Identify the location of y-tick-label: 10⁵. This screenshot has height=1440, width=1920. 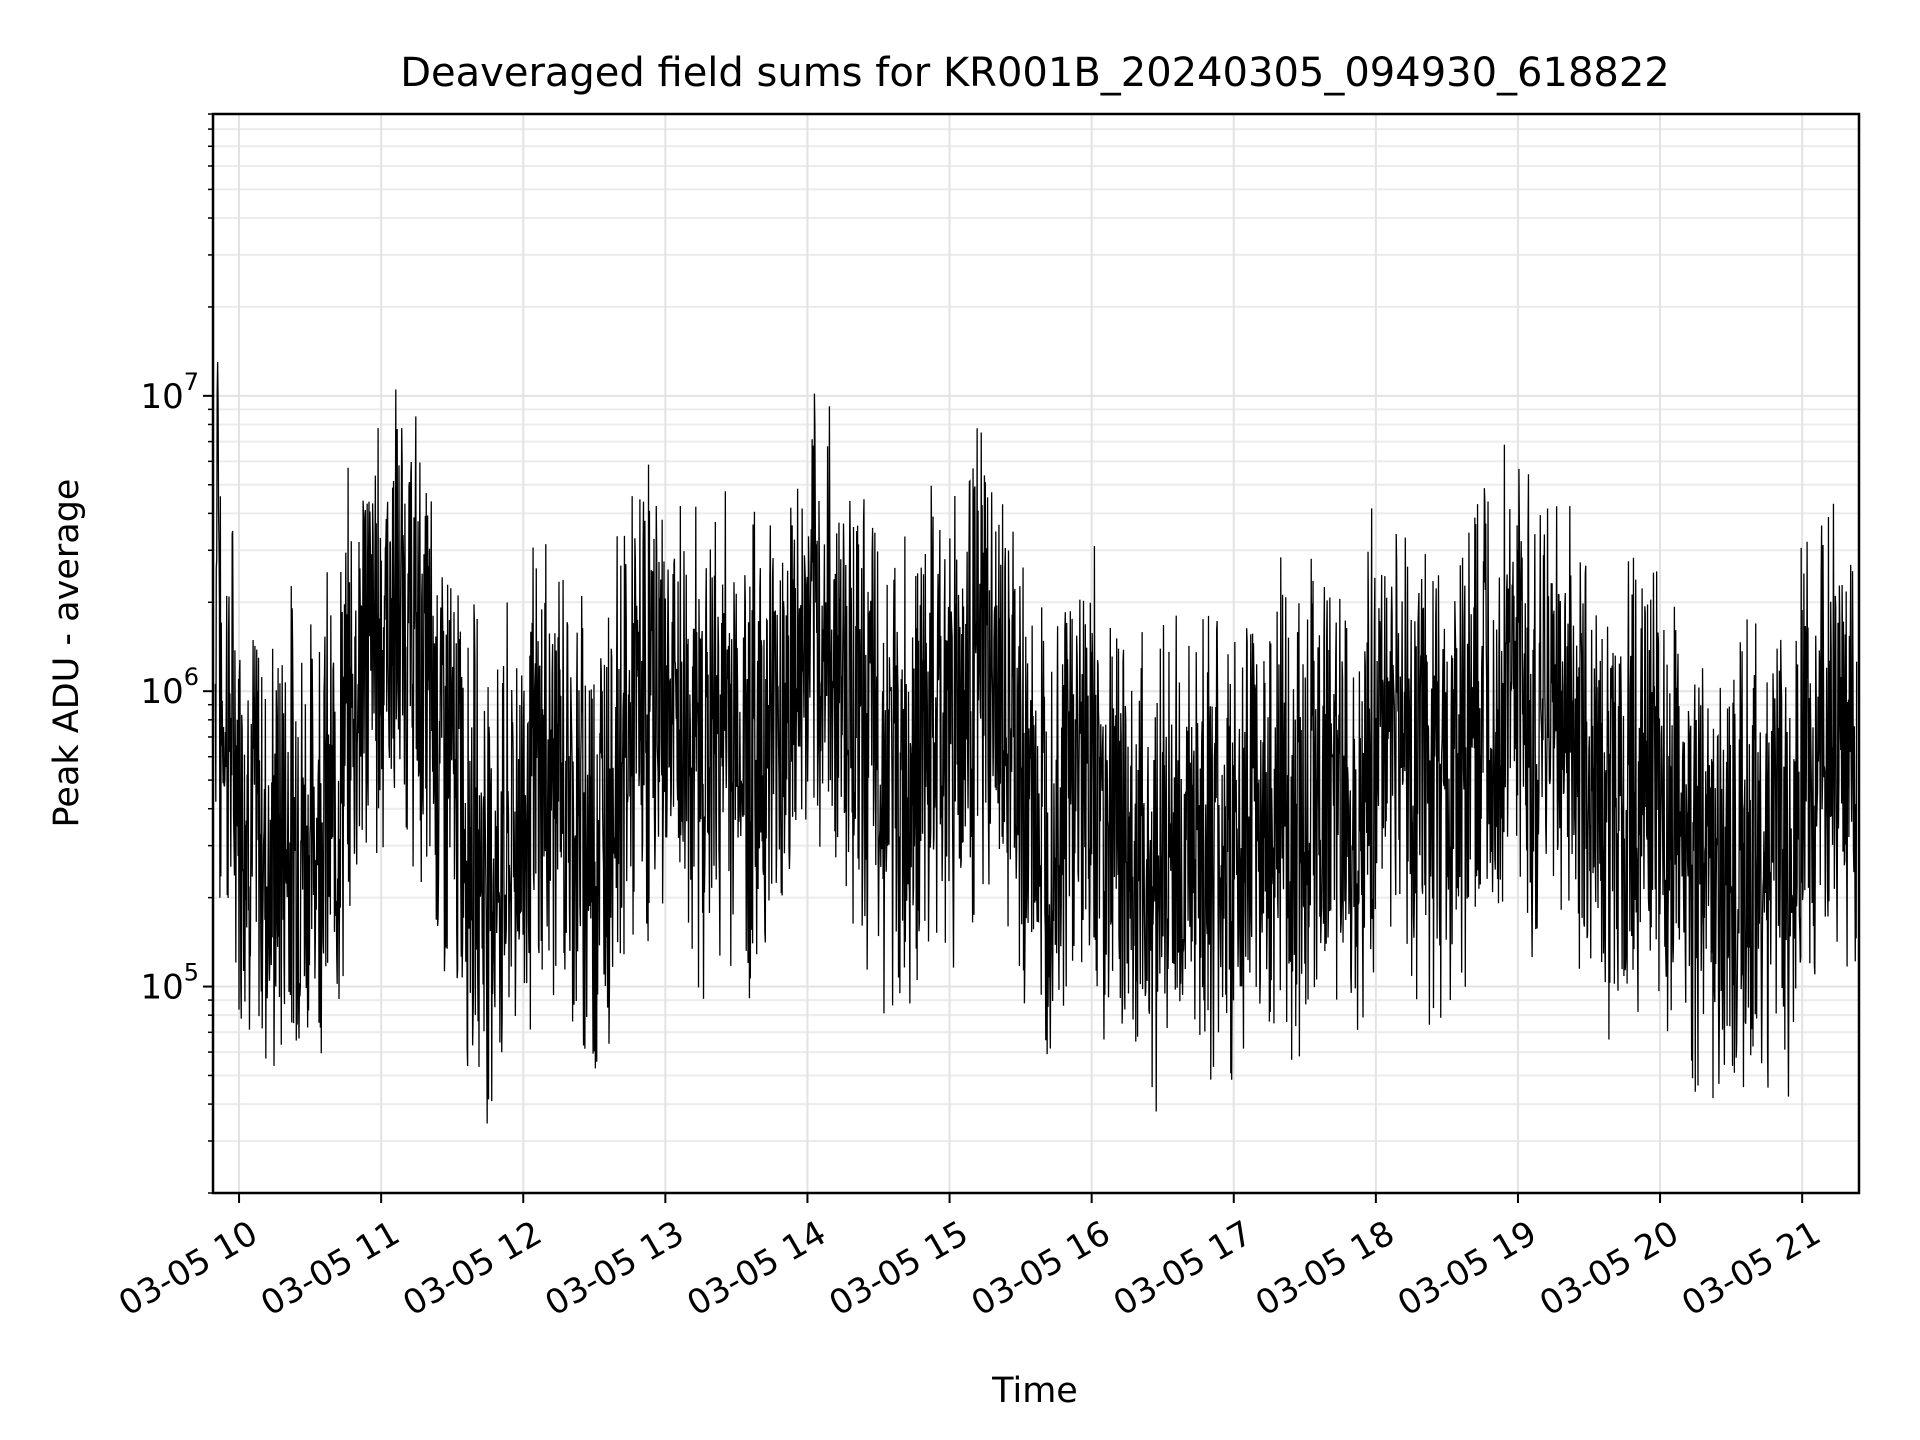
(169, 983).